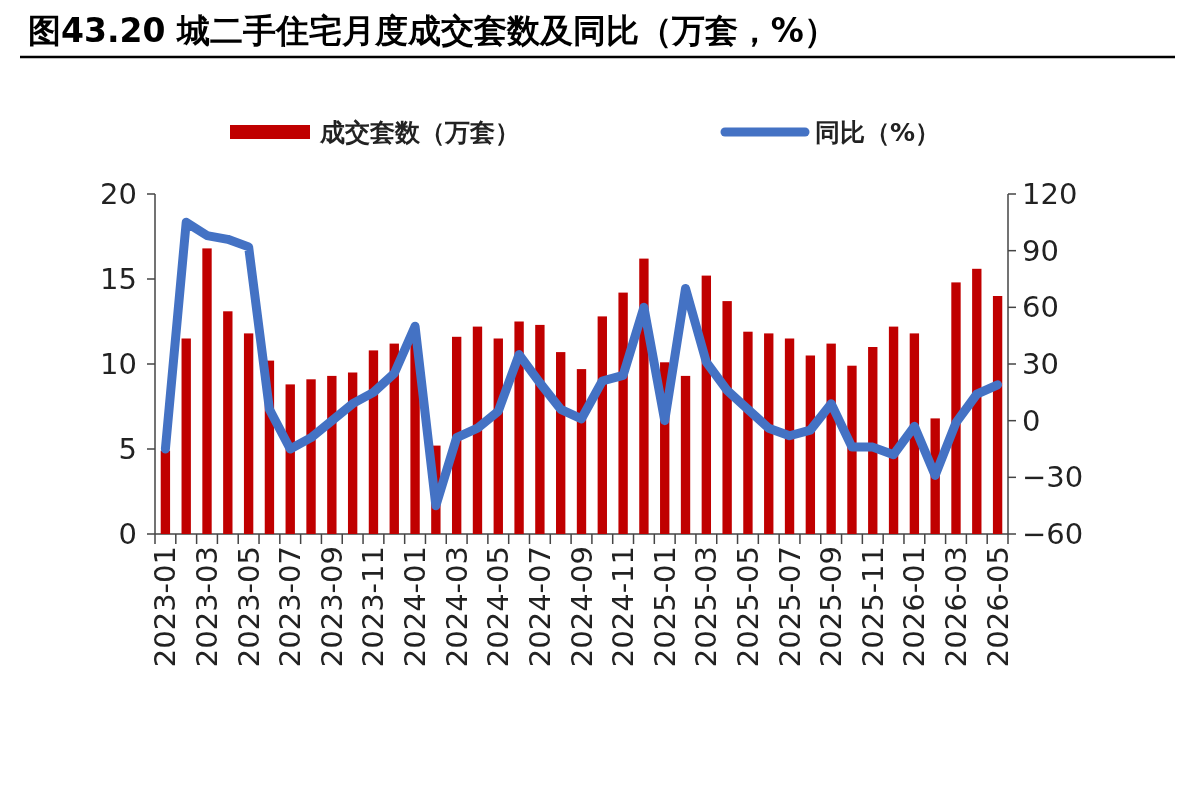 The height and width of the screenshot is (791, 1193). What do you see at coordinates (415, 607) in the screenshot?
I see `x-tick-label: 2024-01` at bounding box center [415, 607].